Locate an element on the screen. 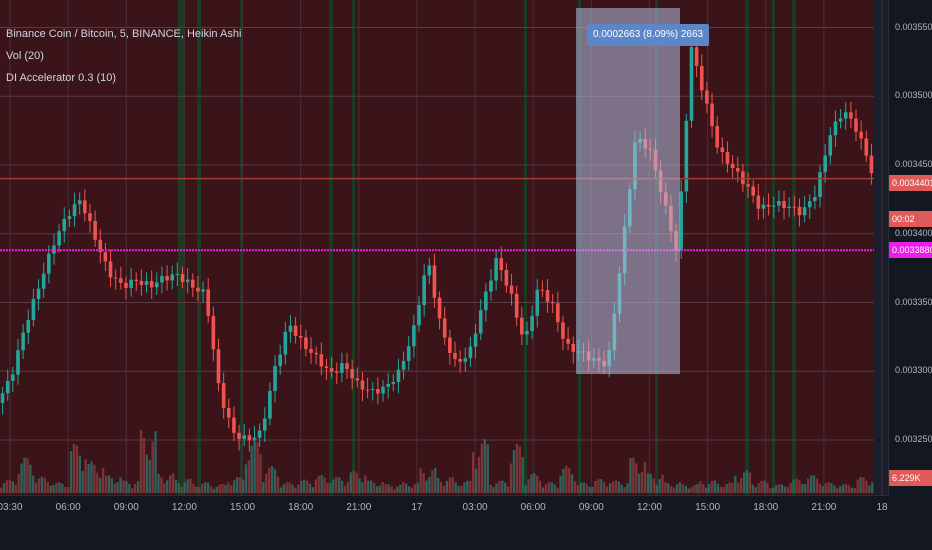 The height and width of the screenshot is (550, 932). time-tick-9: 06:00 is located at coordinates (533, 507).